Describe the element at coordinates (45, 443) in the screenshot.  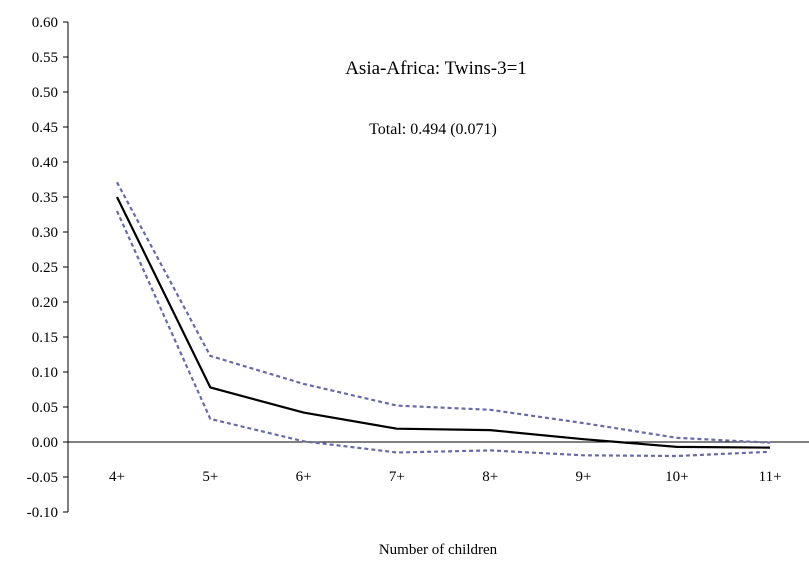
I see `y-tick-label: 0.00` at that location.